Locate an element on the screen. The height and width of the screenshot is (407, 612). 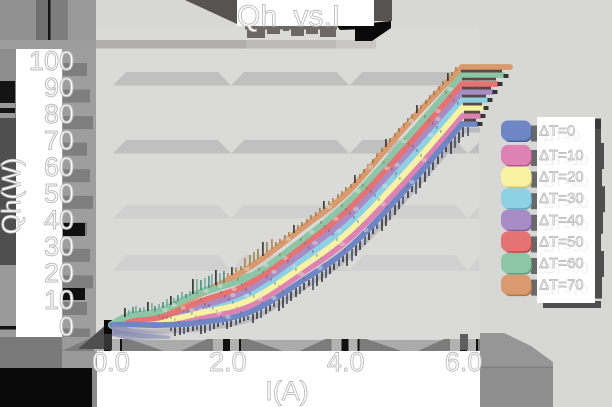
svg-text: 100 is located at coordinates (51, 61).